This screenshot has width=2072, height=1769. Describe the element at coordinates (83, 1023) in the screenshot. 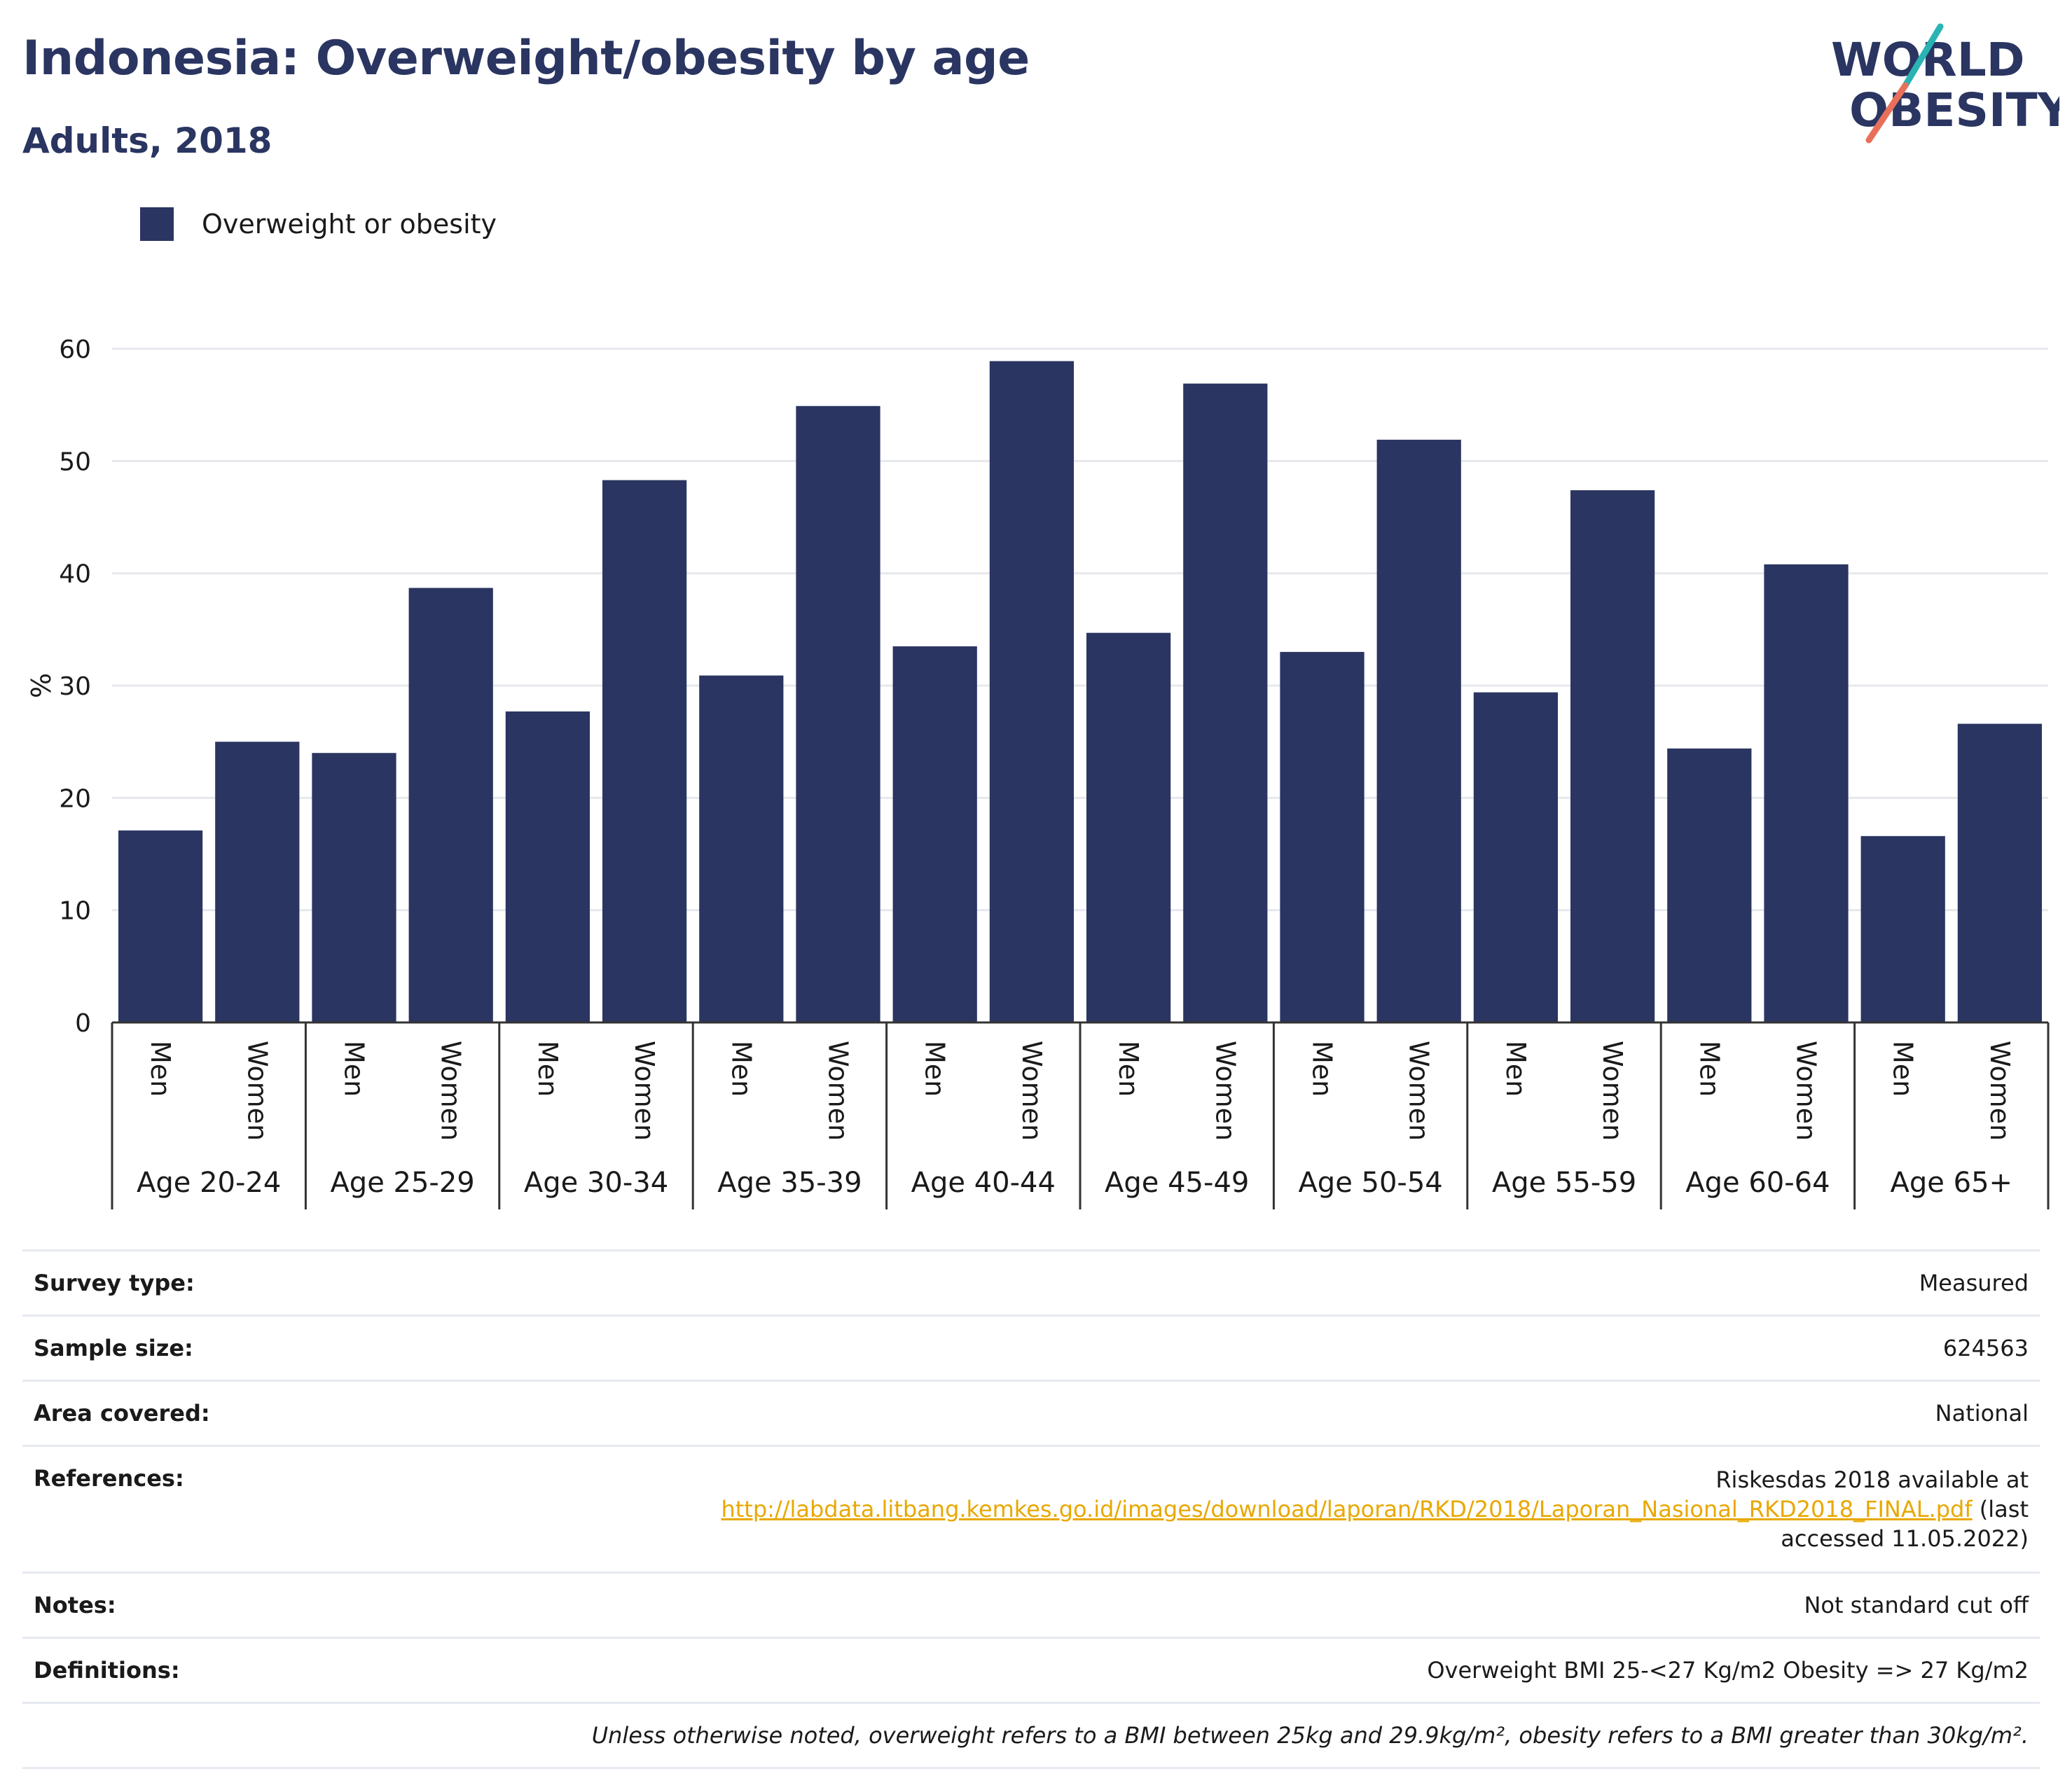

I see `y-tick-label: 0` at that location.